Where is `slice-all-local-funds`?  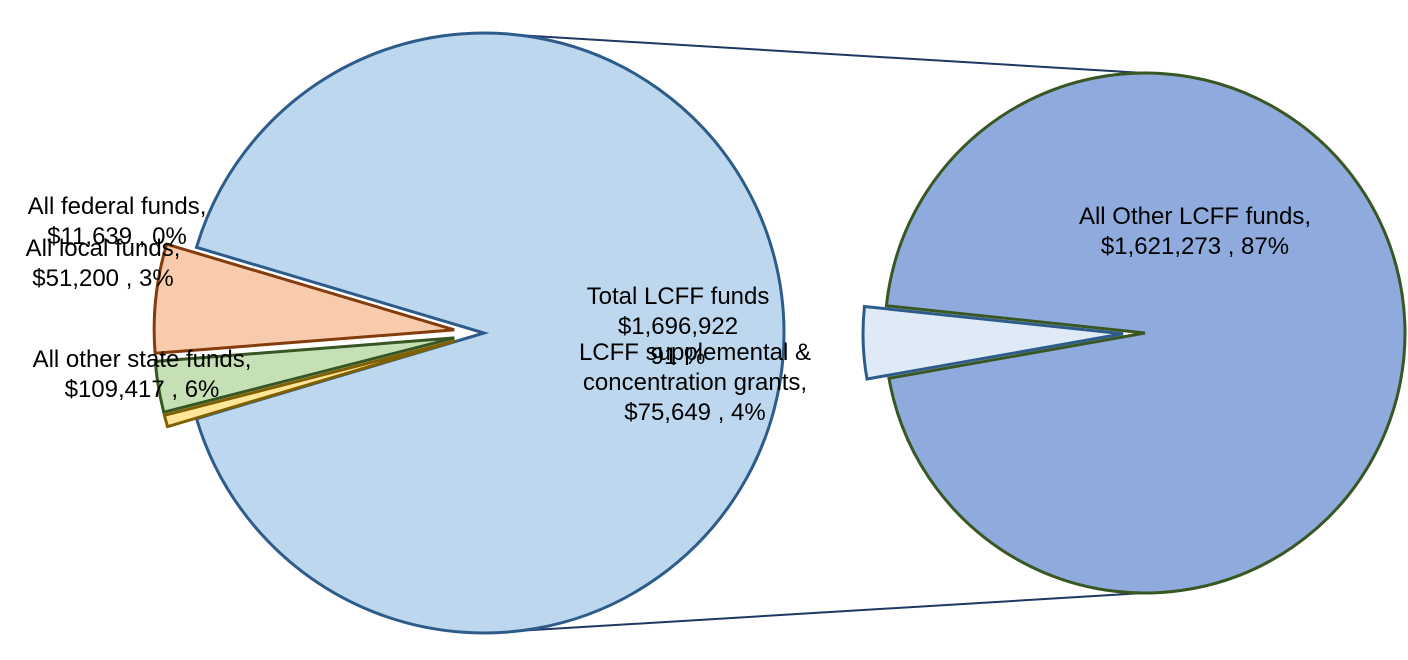
slice-all-local-funds is located at coordinates (304, 375).